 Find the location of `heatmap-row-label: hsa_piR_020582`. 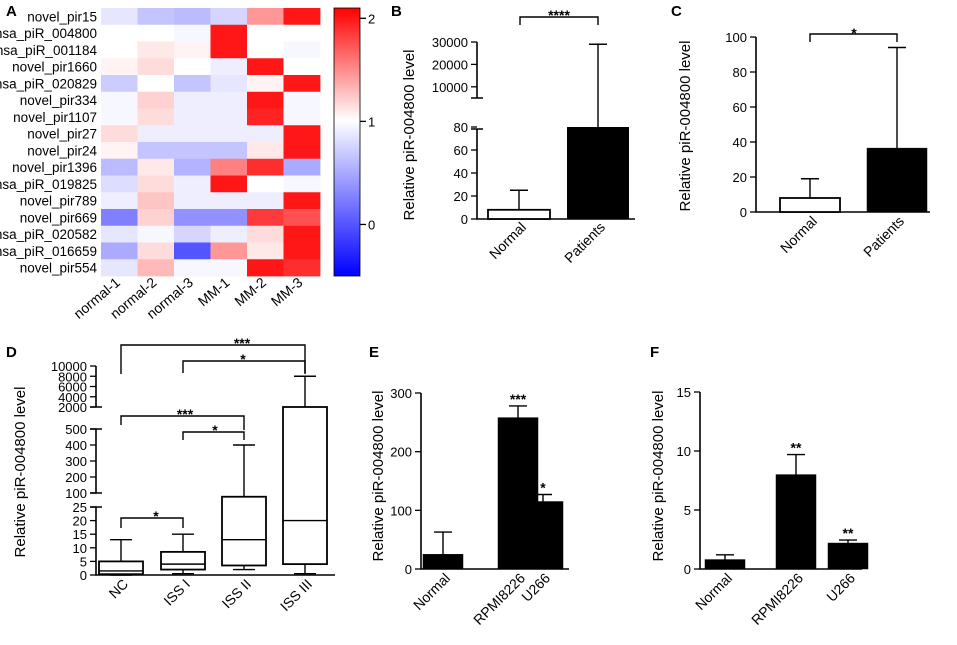

heatmap-row-label: hsa_piR_020582 is located at coordinates (48, 234).